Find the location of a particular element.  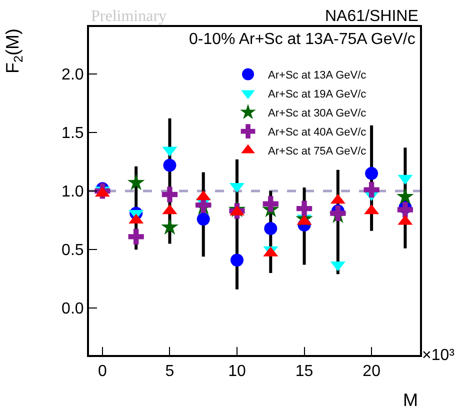

y-tick-label: 1.0 is located at coordinates (73, 192).